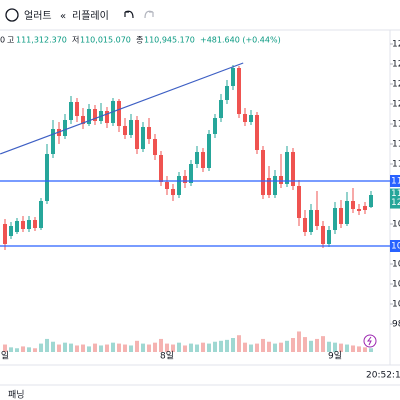 This screenshot has width=400, height=400. Describe the element at coordinates (38, 16) in the screenshot. I see `alert-button: 얼러트` at that location.